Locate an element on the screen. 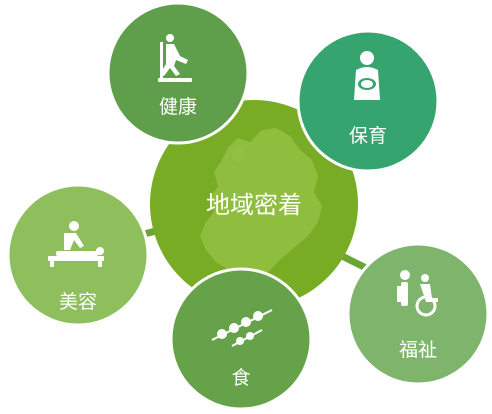  region-map-island is located at coordinates (239, 154).